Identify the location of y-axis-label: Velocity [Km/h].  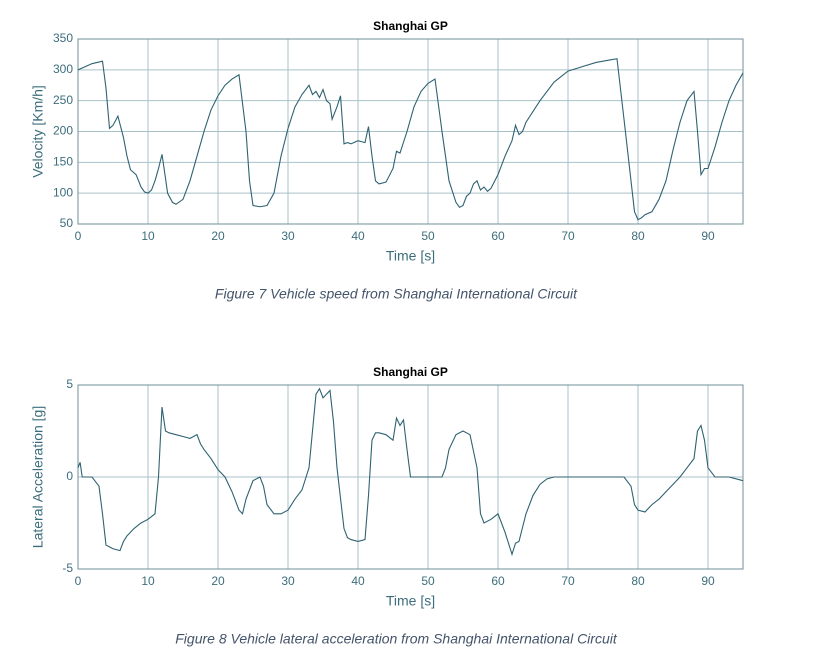
(38, 131).